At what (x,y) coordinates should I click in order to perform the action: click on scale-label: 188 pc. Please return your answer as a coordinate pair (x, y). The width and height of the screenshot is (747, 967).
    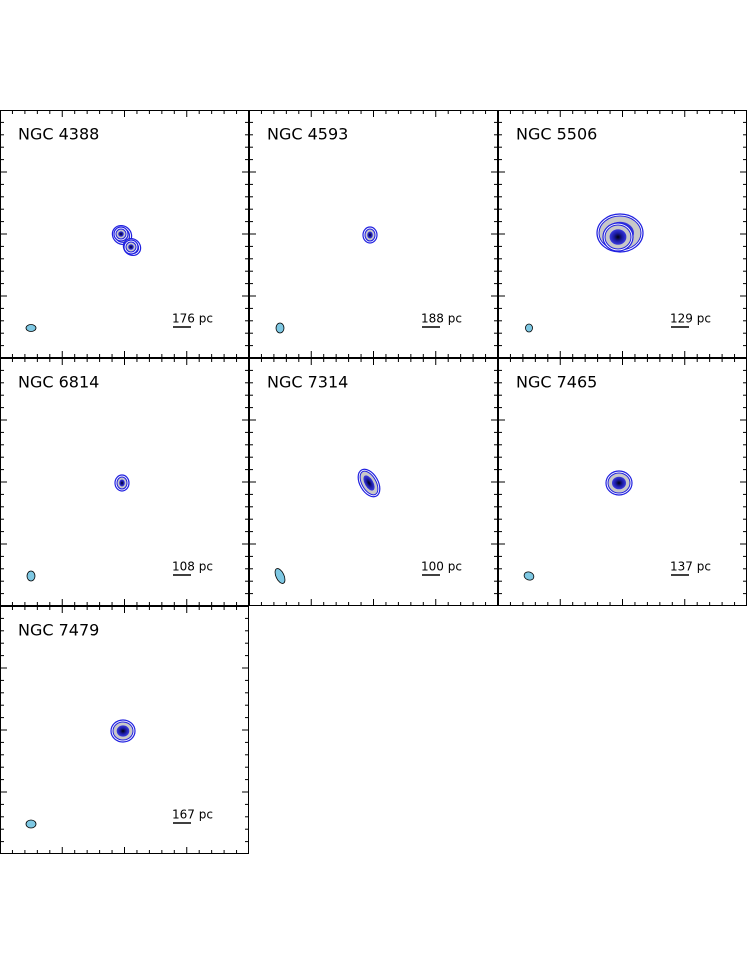
    Looking at the image, I should click on (441, 319).